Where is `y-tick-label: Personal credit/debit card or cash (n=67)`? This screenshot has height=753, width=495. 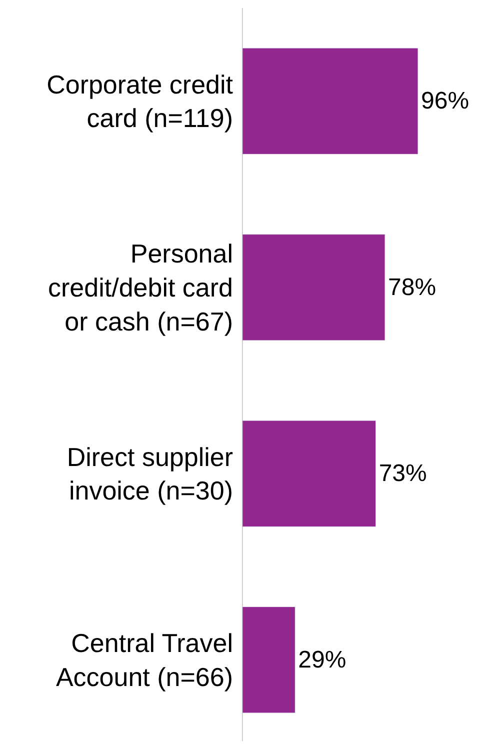
y-tick-label: Personal credit/debit card or cash (n=67) is located at coordinates (140, 287).